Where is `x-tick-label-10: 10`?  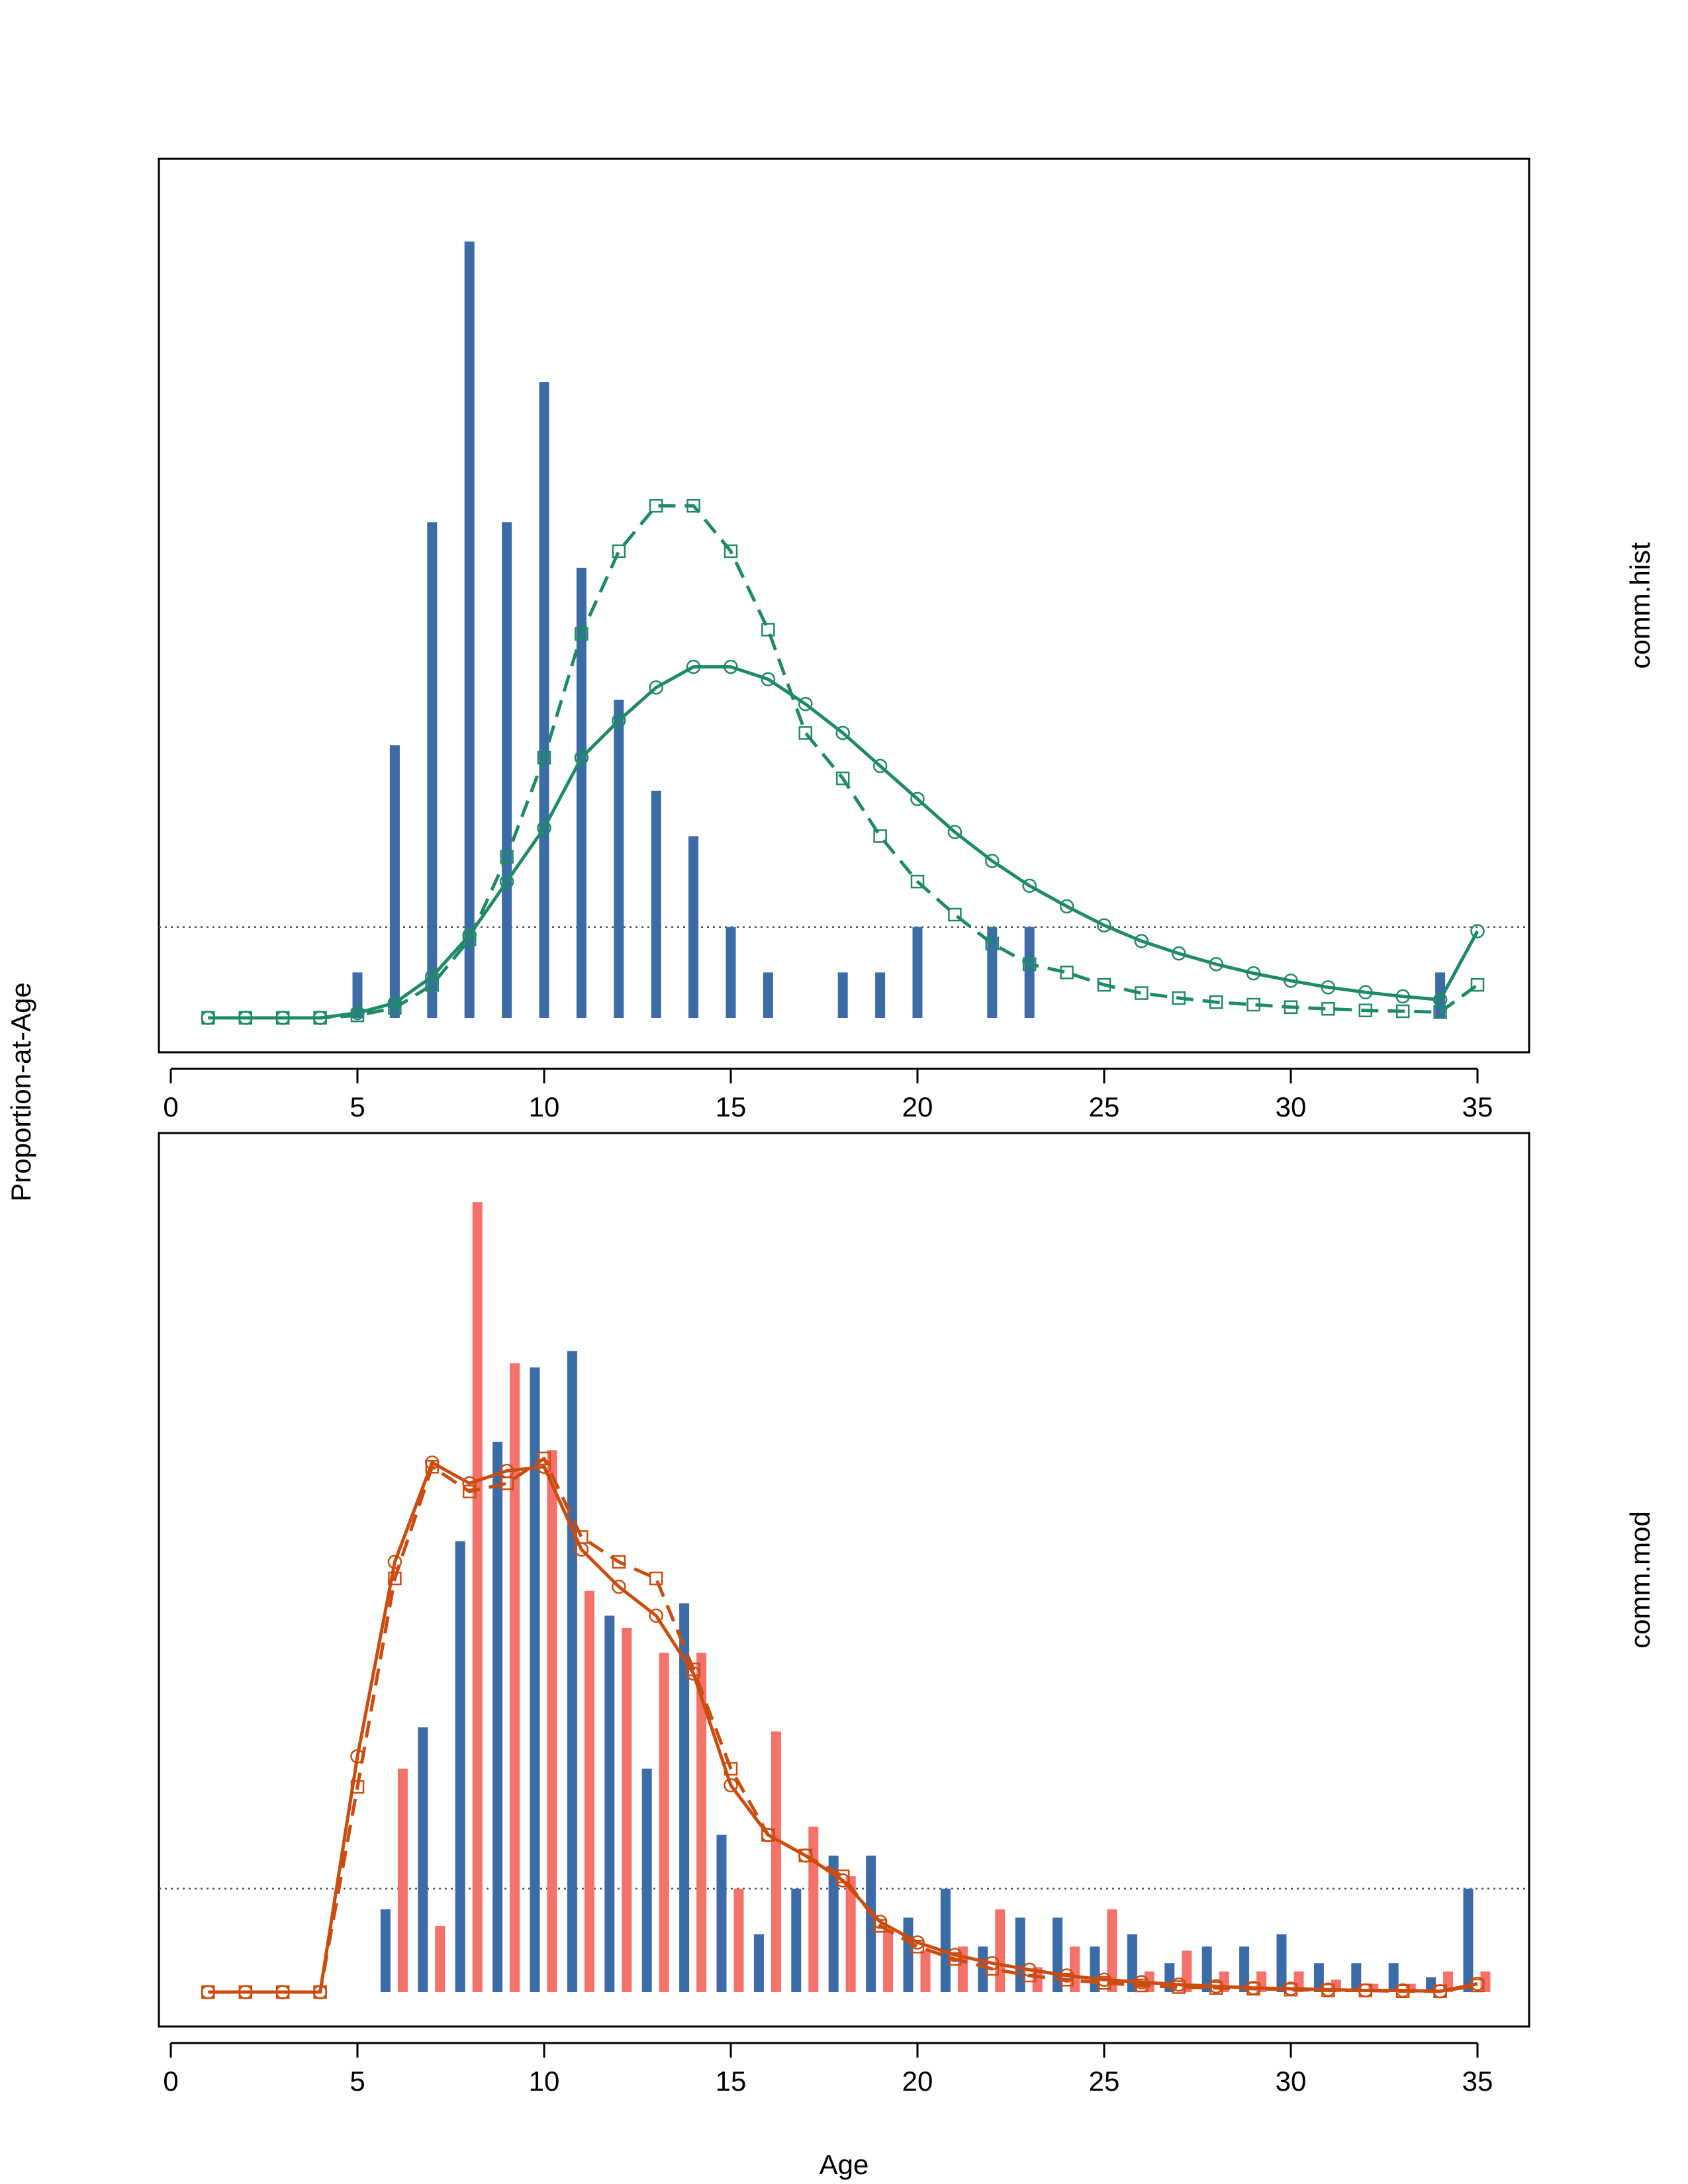 x-tick-label-10: 10 is located at coordinates (544, 1106).